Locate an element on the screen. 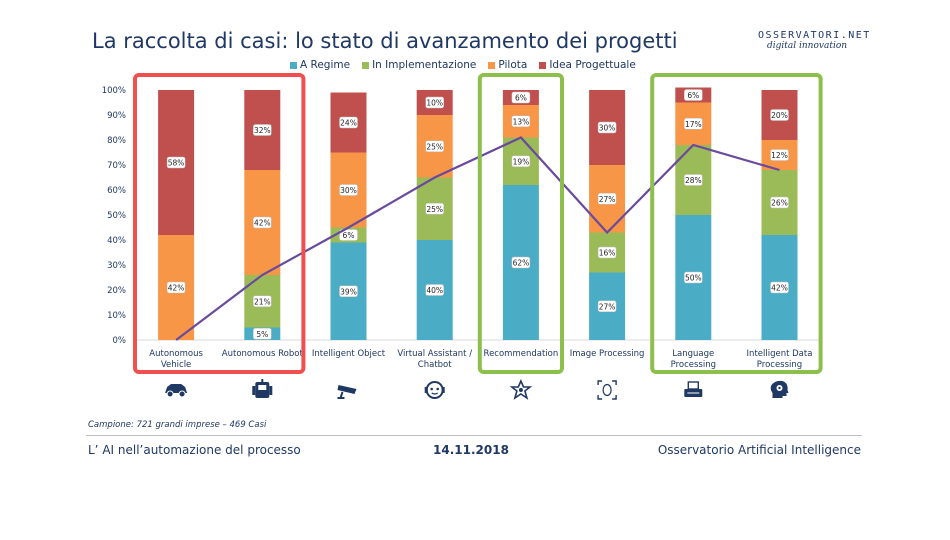  category-label: Autonomous Vehicle is located at coordinates (176, 359).